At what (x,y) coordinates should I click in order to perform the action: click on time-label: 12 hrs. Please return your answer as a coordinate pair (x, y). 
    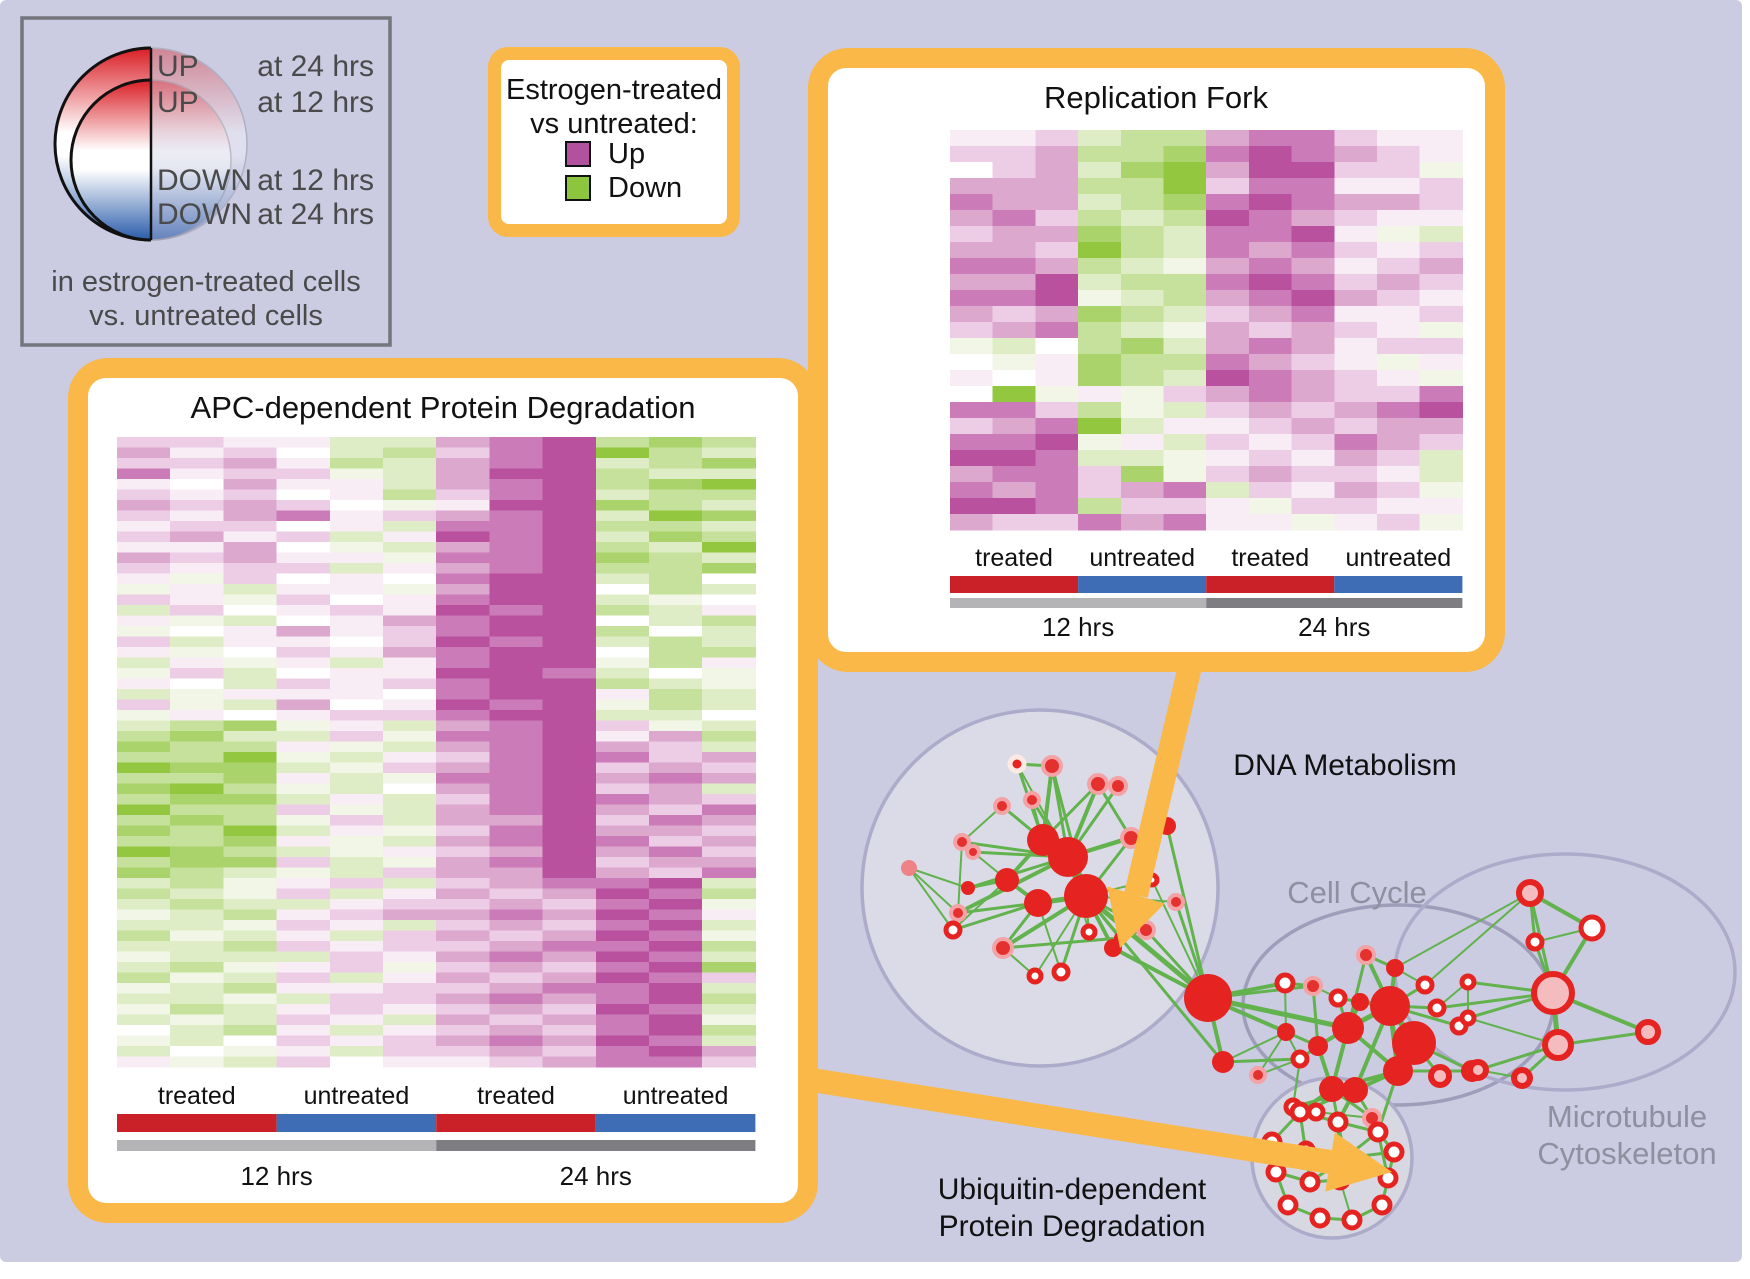
    Looking at the image, I should click on (1078, 627).